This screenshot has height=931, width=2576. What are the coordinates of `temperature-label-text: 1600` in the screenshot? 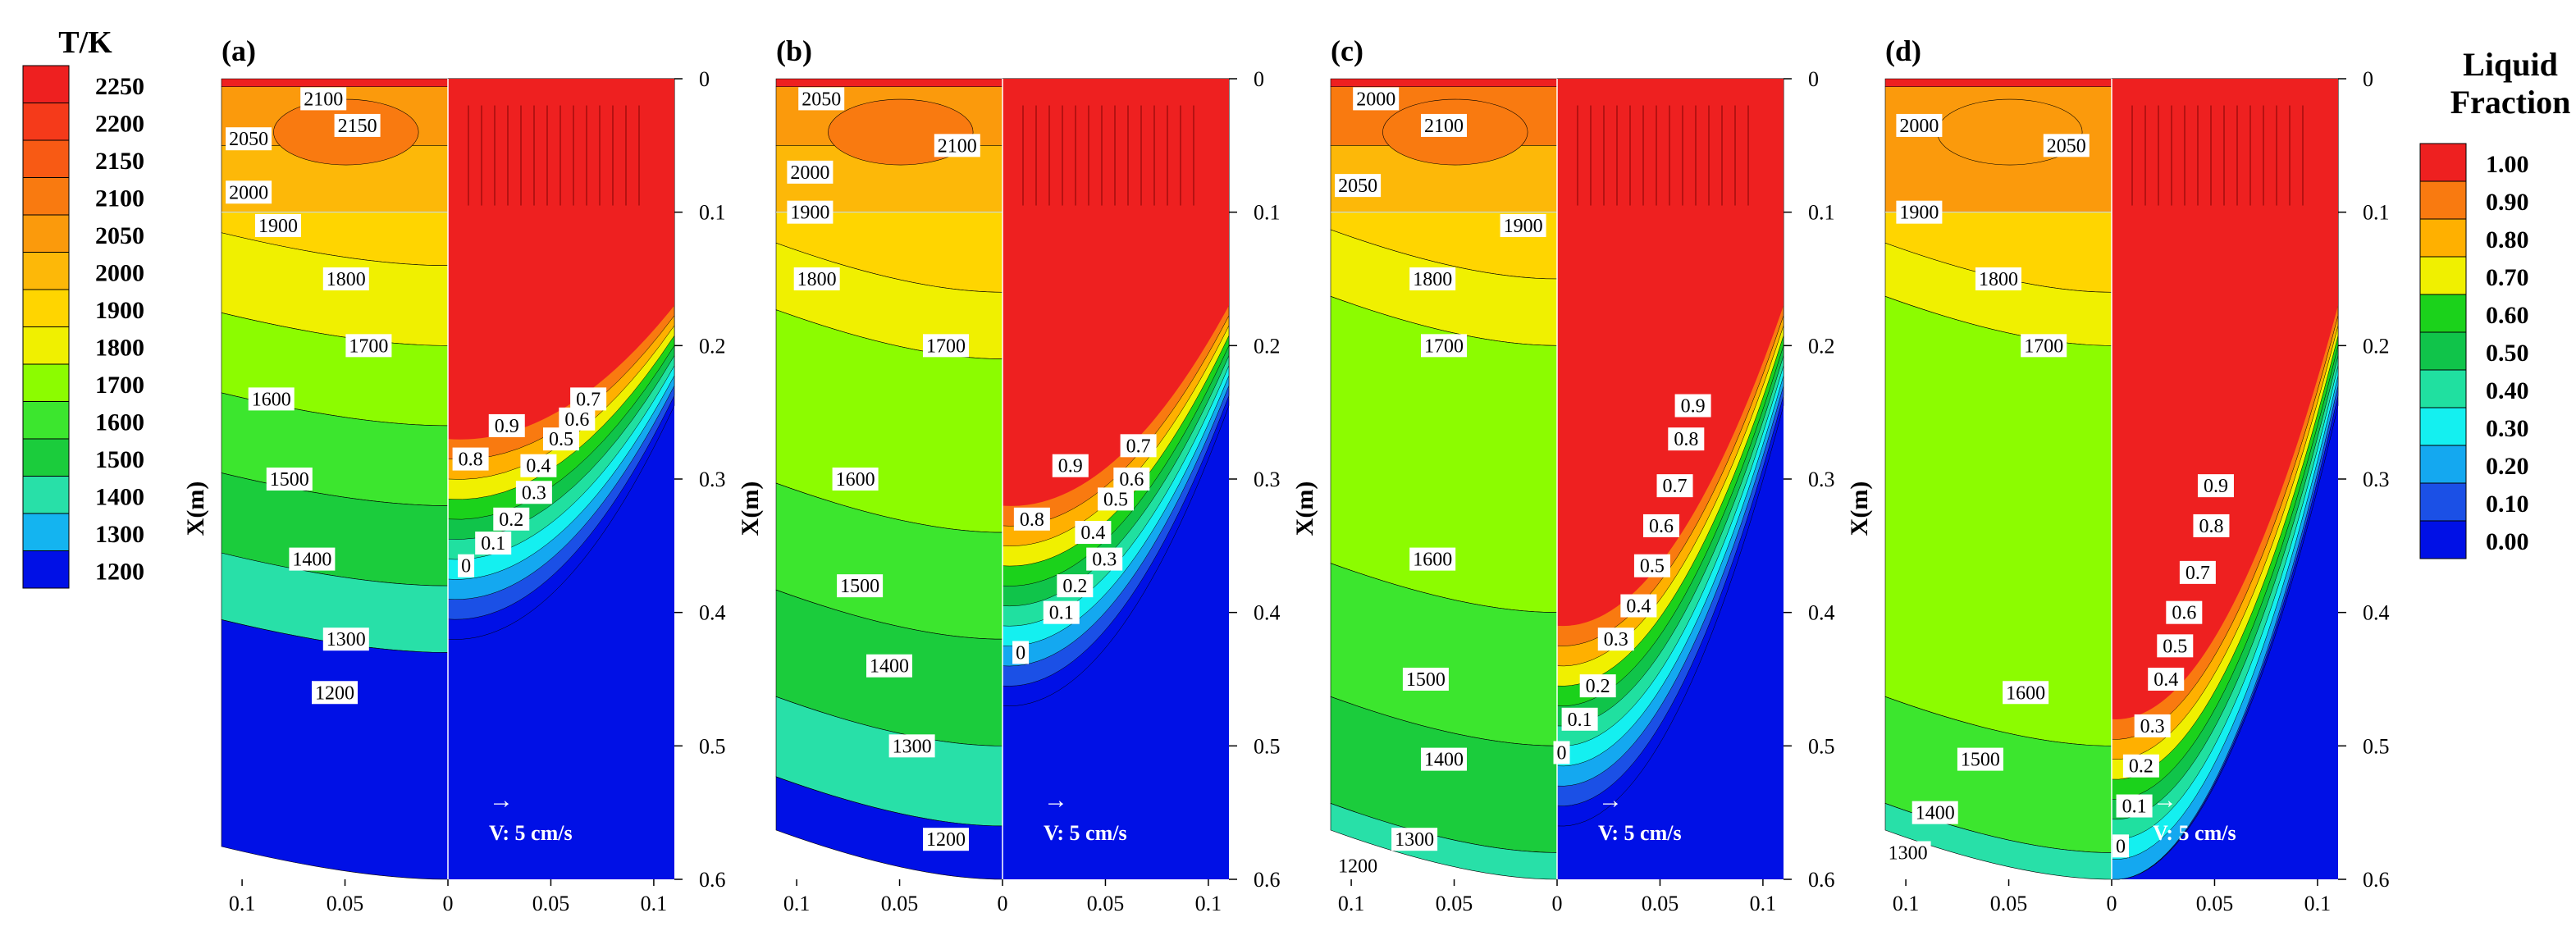 It's located at (1433, 560).